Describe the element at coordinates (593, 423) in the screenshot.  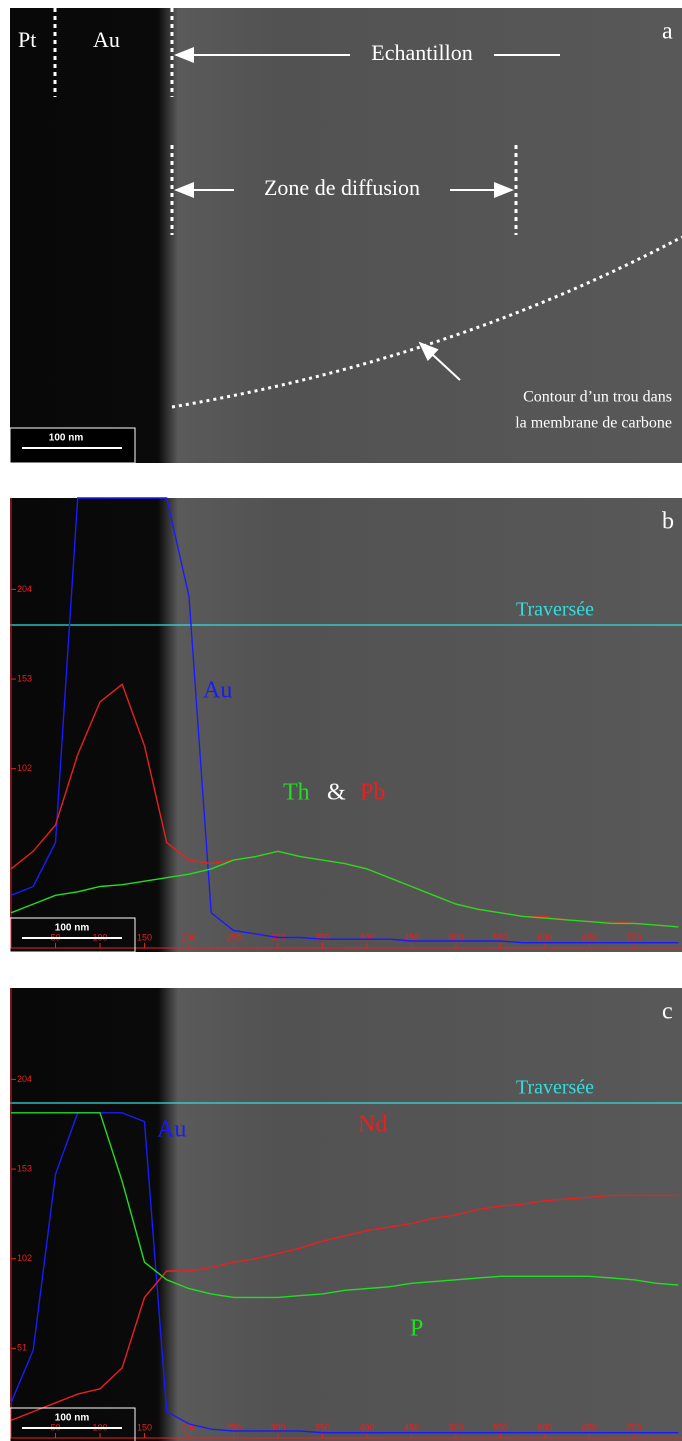
I see `label: la membrane de carbone` at that location.